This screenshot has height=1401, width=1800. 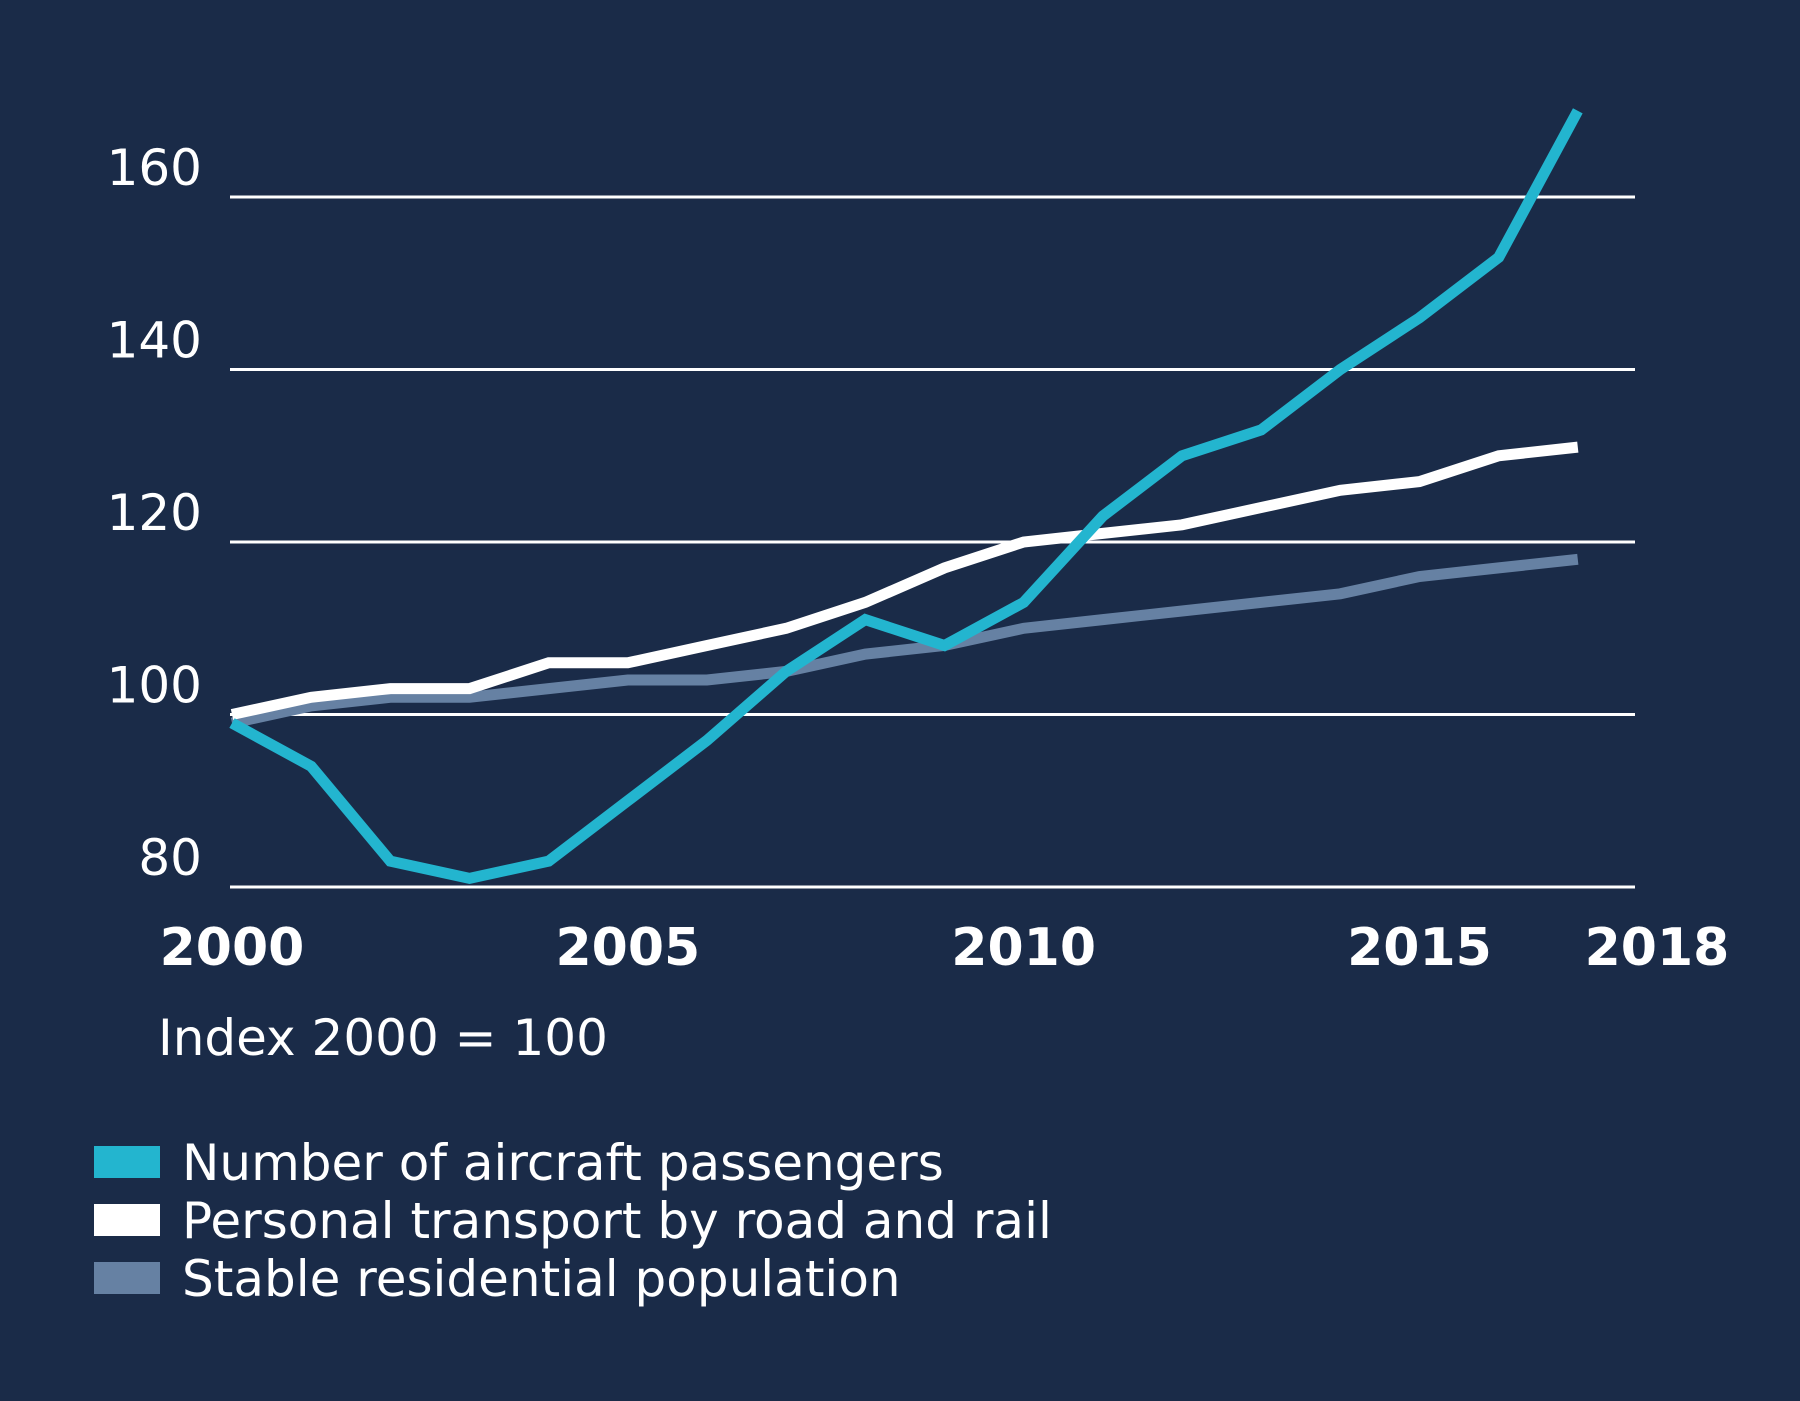 I want to click on legend-label-3: Stable residential population, so click(x=541, y=1279).